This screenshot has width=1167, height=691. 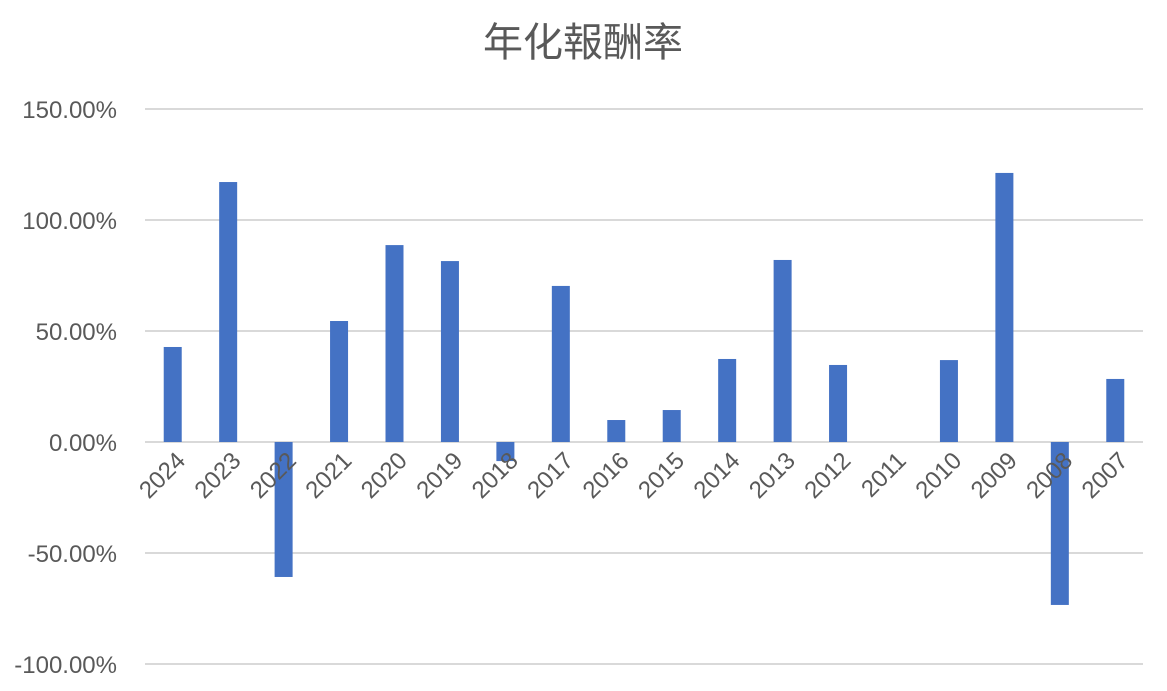 I want to click on x-tick-label: 2015, so click(x=661, y=475).